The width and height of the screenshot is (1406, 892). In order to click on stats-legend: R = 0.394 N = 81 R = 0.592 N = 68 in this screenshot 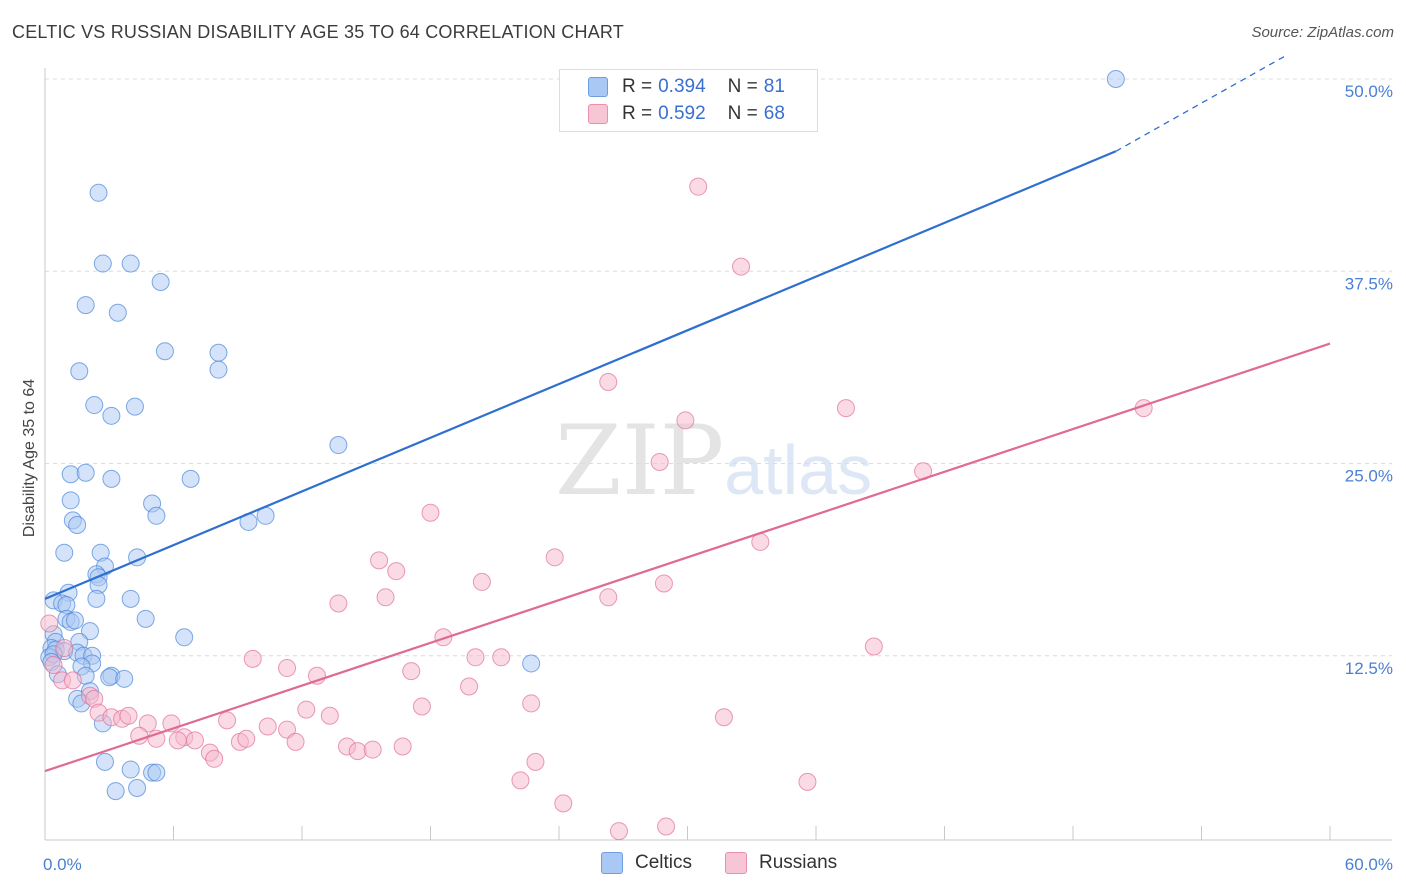, I will do `click(688, 100)`.